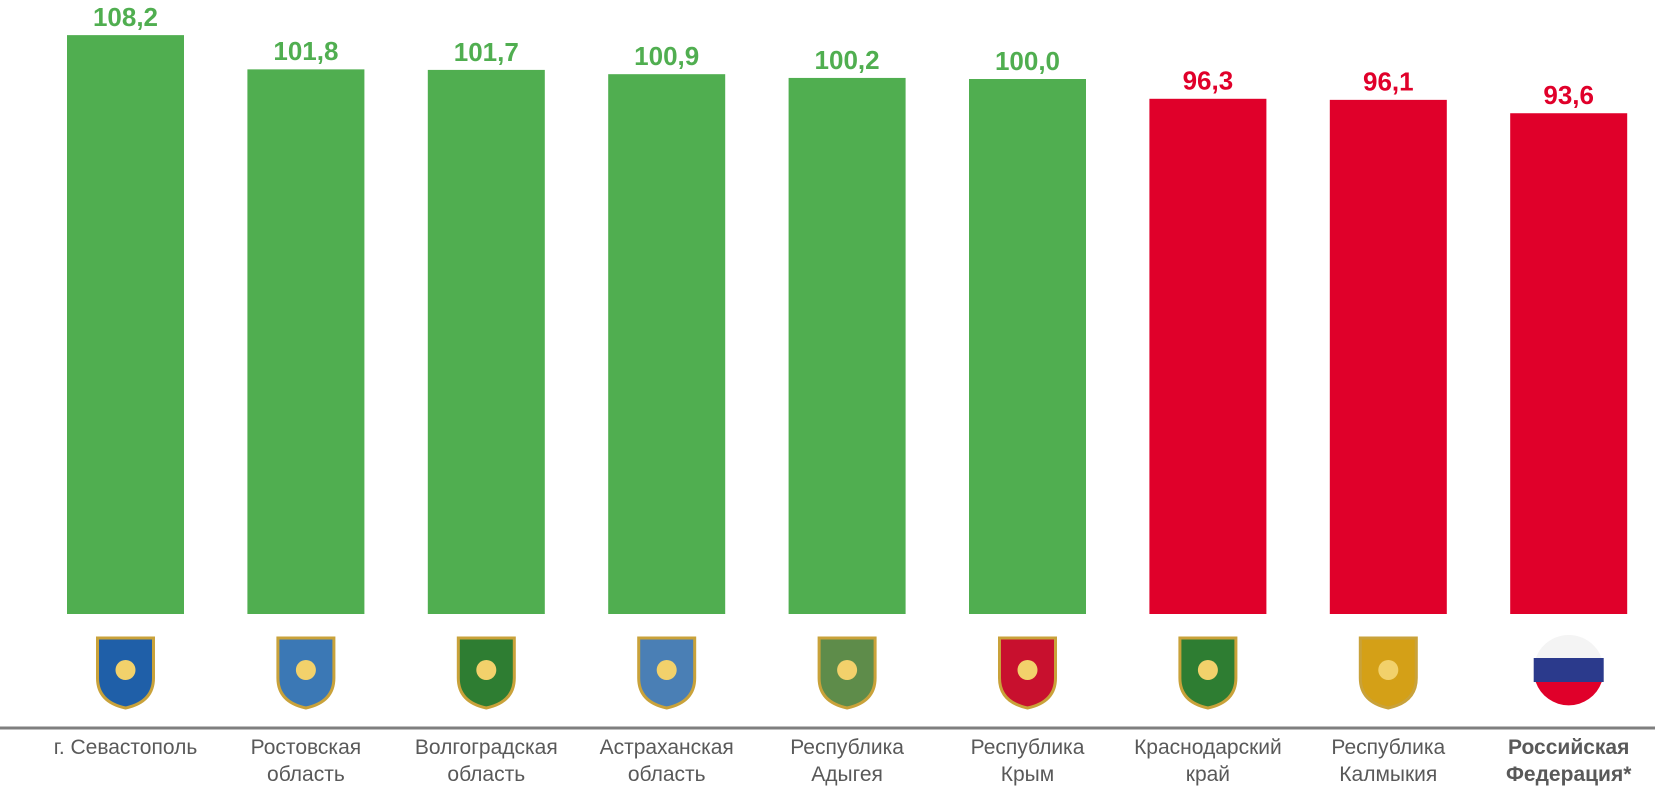 This screenshot has width=1655, height=786. What do you see at coordinates (1208, 81) in the screenshot?
I see `value-label: 96,3` at bounding box center [1208, 81].